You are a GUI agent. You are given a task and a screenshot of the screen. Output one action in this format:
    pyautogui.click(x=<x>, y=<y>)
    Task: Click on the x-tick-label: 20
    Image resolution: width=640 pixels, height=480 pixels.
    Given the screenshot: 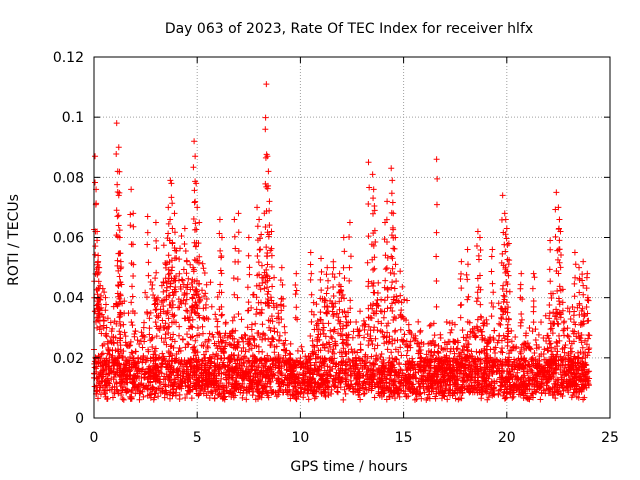 What is the action you would take?
    pyautogui.click(x=507, y=438)
    